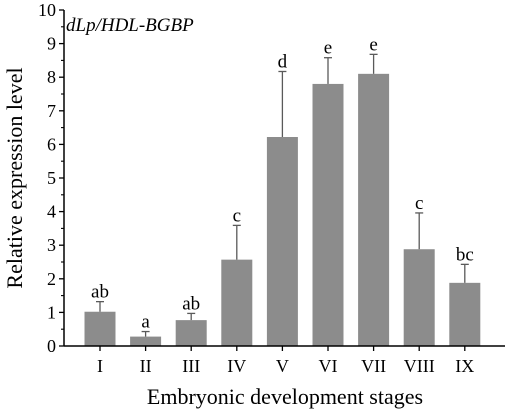  I want to click on y-tick-label-6: 6, so click(51, 144).